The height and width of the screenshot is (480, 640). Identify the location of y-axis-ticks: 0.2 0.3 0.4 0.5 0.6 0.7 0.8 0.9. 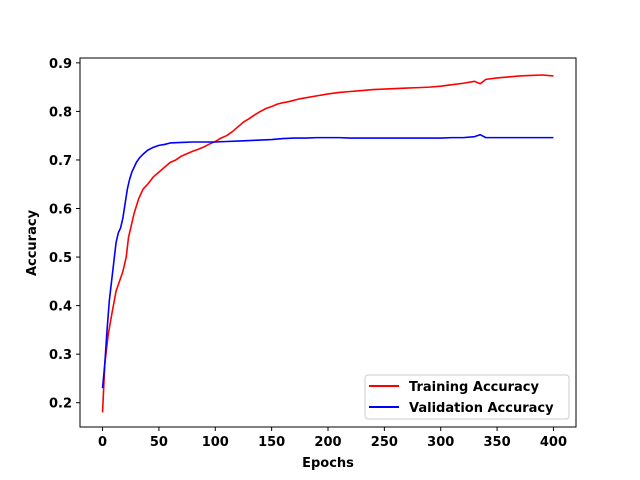
(64, 234).